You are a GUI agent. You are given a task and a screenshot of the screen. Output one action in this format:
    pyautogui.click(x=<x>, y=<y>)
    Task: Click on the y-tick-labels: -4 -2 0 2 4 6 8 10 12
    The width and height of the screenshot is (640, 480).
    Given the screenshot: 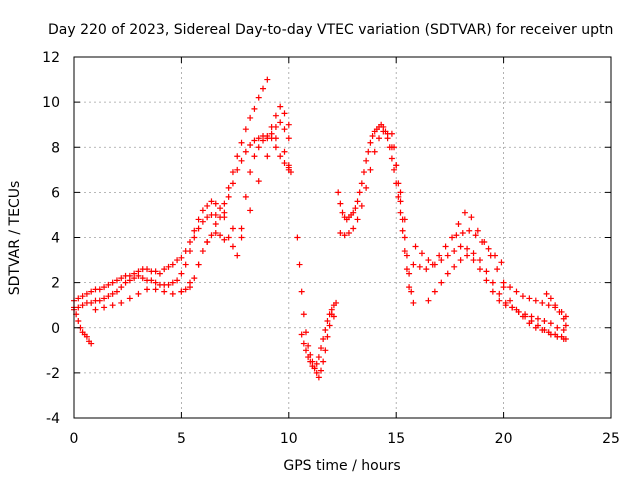 What is the action you would take?
    pyautogui.click(x=51, y=238)
    